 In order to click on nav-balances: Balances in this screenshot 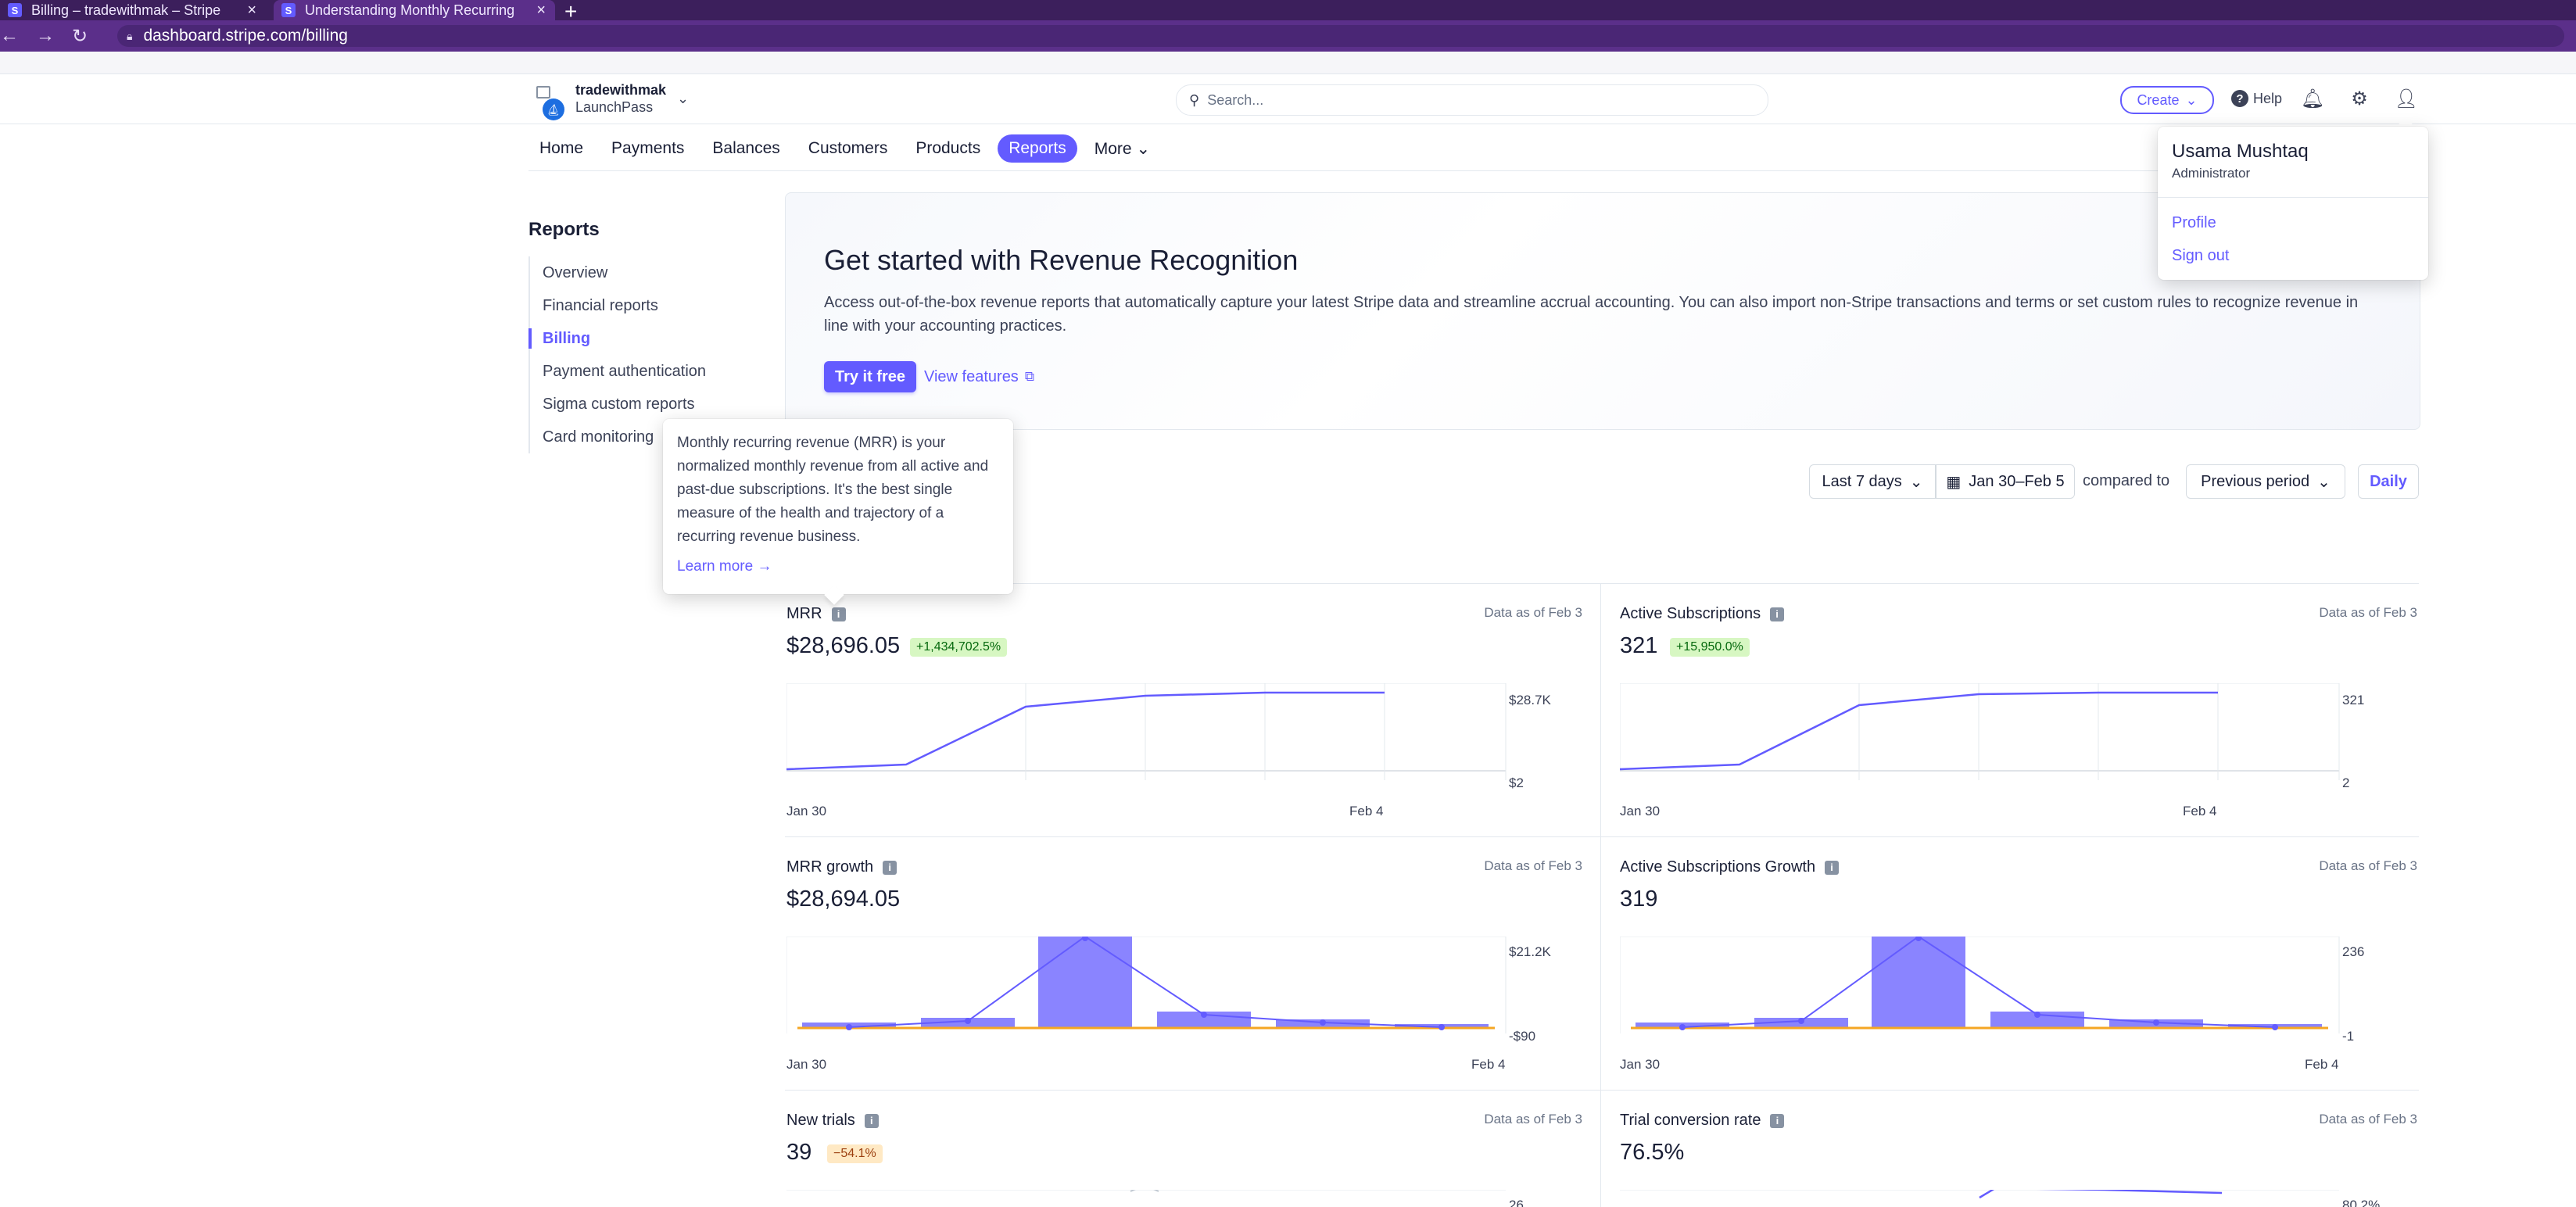, I will do `click(746, 148)`.